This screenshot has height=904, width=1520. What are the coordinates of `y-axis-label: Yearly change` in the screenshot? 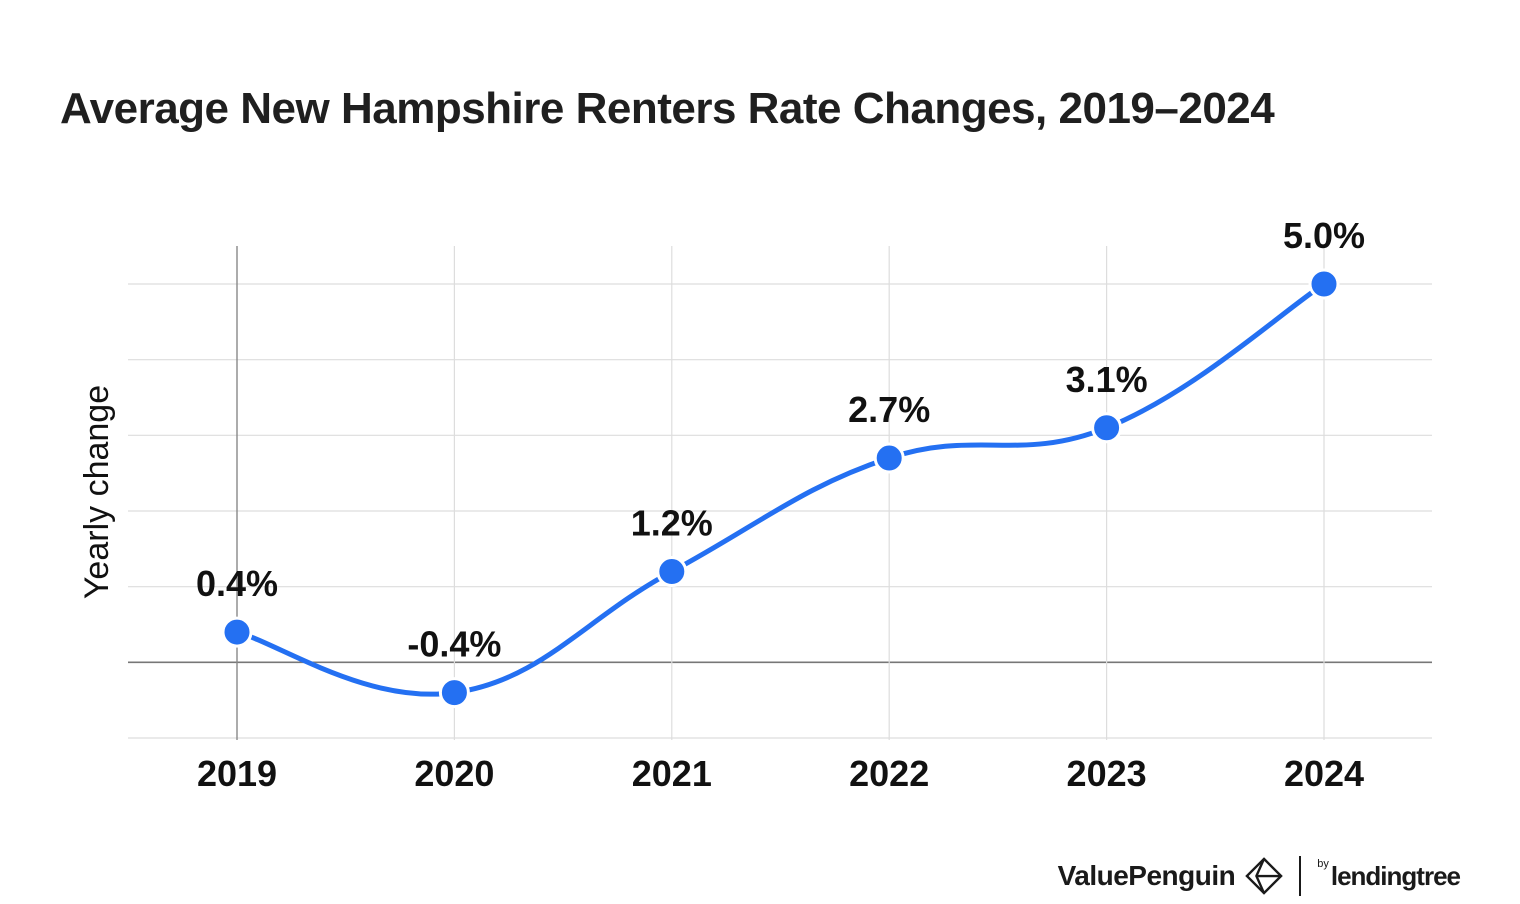 It's located at (97, 492).